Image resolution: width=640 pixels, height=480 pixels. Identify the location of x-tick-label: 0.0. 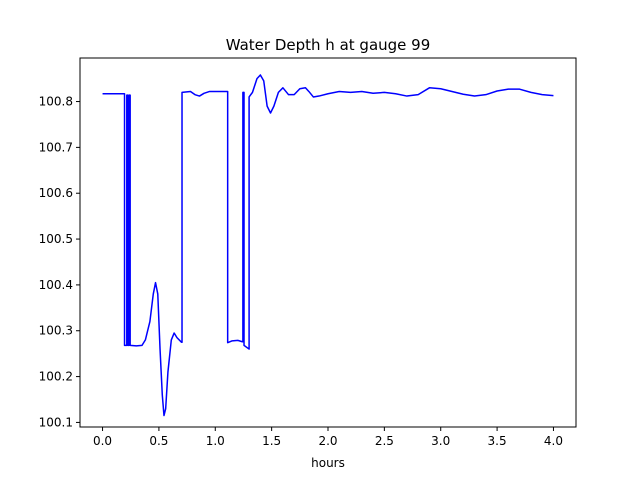
(102, 441).